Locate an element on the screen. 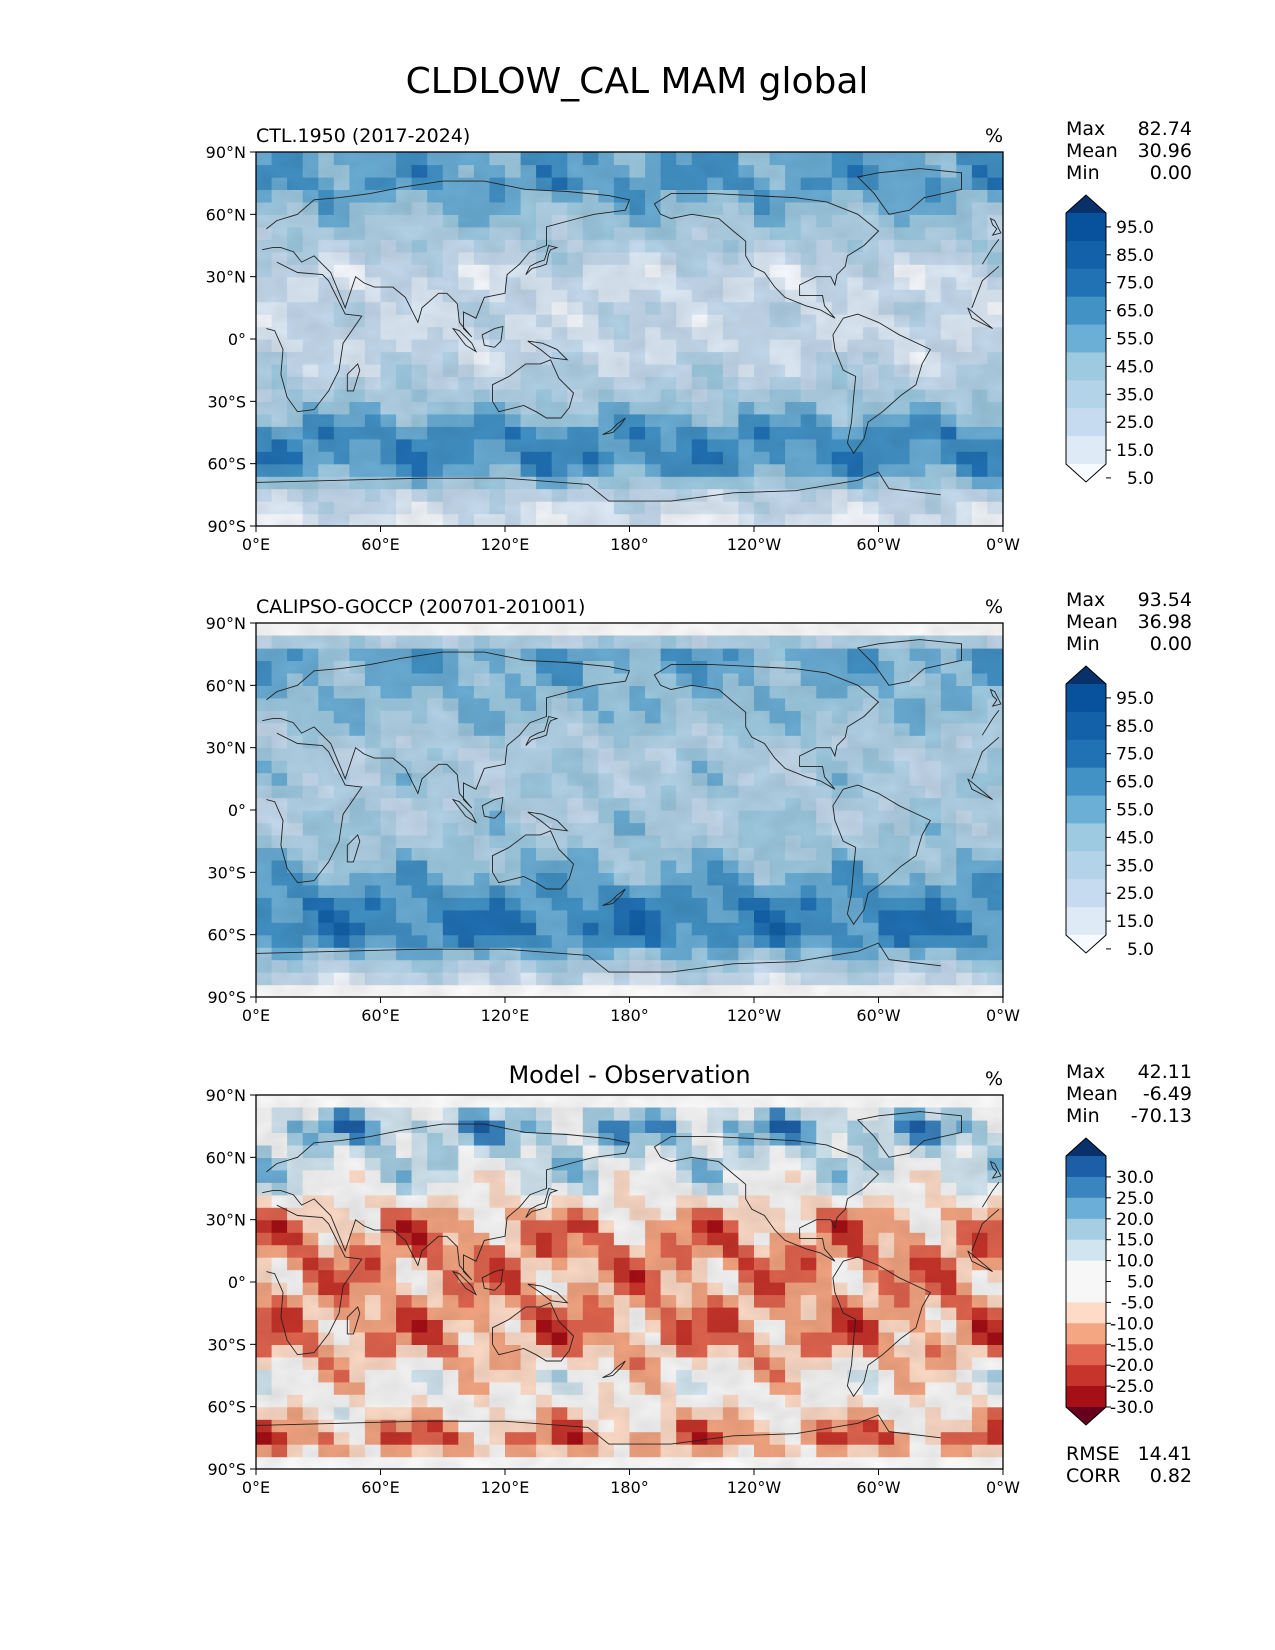 Image resolution: width=1275 pixels, height=1650 pixels. stat-value: 30.96 is located at coordinates (1165, 151).